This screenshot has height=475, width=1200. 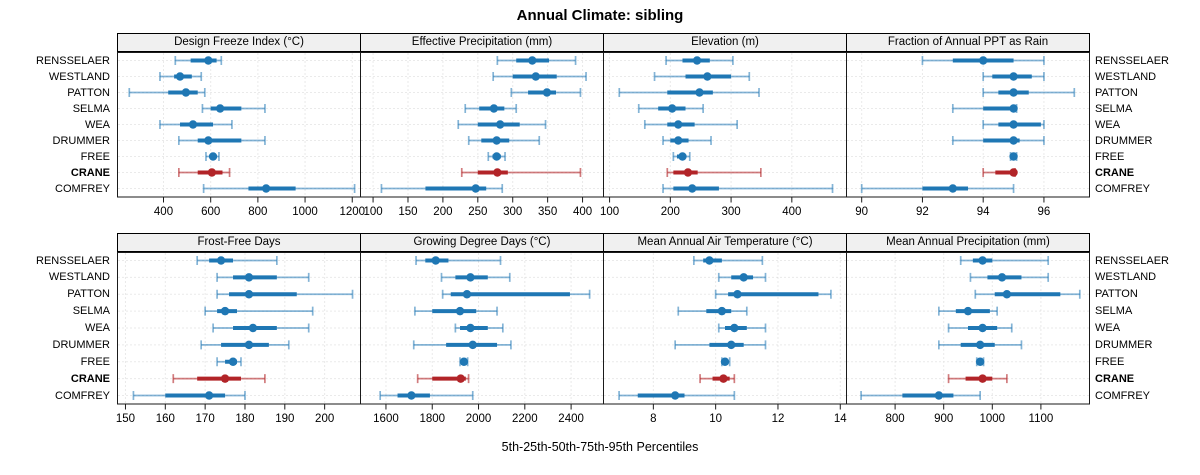 I want to click on panel-header-effective-precipitation-mm: Effective Precipitation (mm), so click(x=482, y=42).